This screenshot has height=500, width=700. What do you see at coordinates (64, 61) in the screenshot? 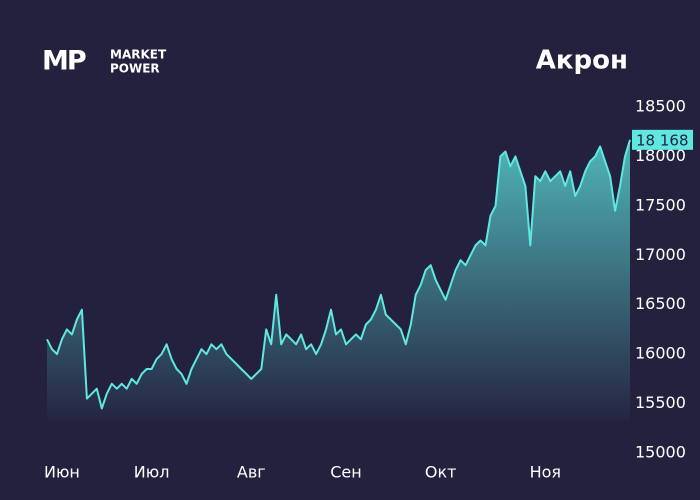
I see `logo-mark: MP` at bounding box center [64, 61].